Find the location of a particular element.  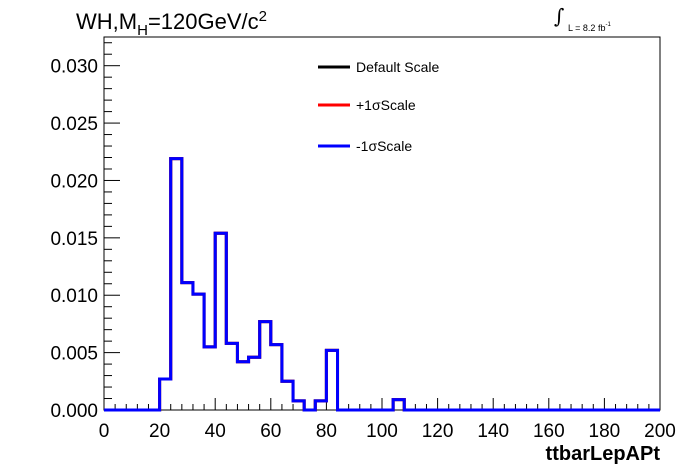

legend-label: -1σScale is located at coordinates (384, 146).